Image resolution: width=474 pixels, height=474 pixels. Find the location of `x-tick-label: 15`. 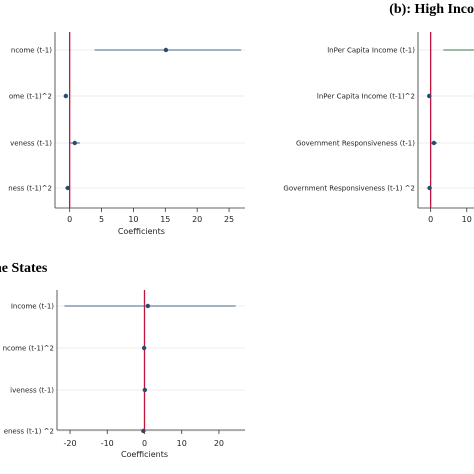

x-tick-label: 15 is located at coordinates (165, 219).